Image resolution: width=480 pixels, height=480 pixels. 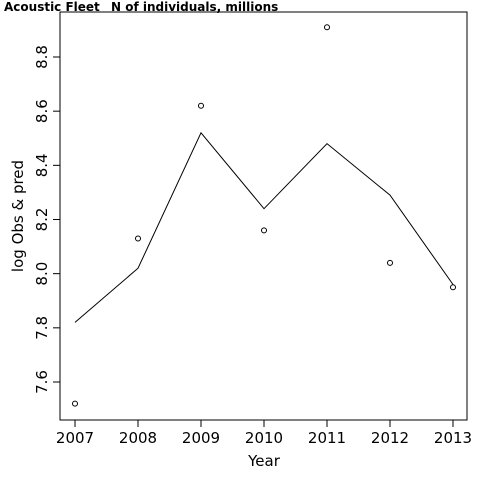 What do you see at coordinates (42, 111) in the screenshot?
I see `y-tick-label: 8.6` at bounding box center [42, 111].